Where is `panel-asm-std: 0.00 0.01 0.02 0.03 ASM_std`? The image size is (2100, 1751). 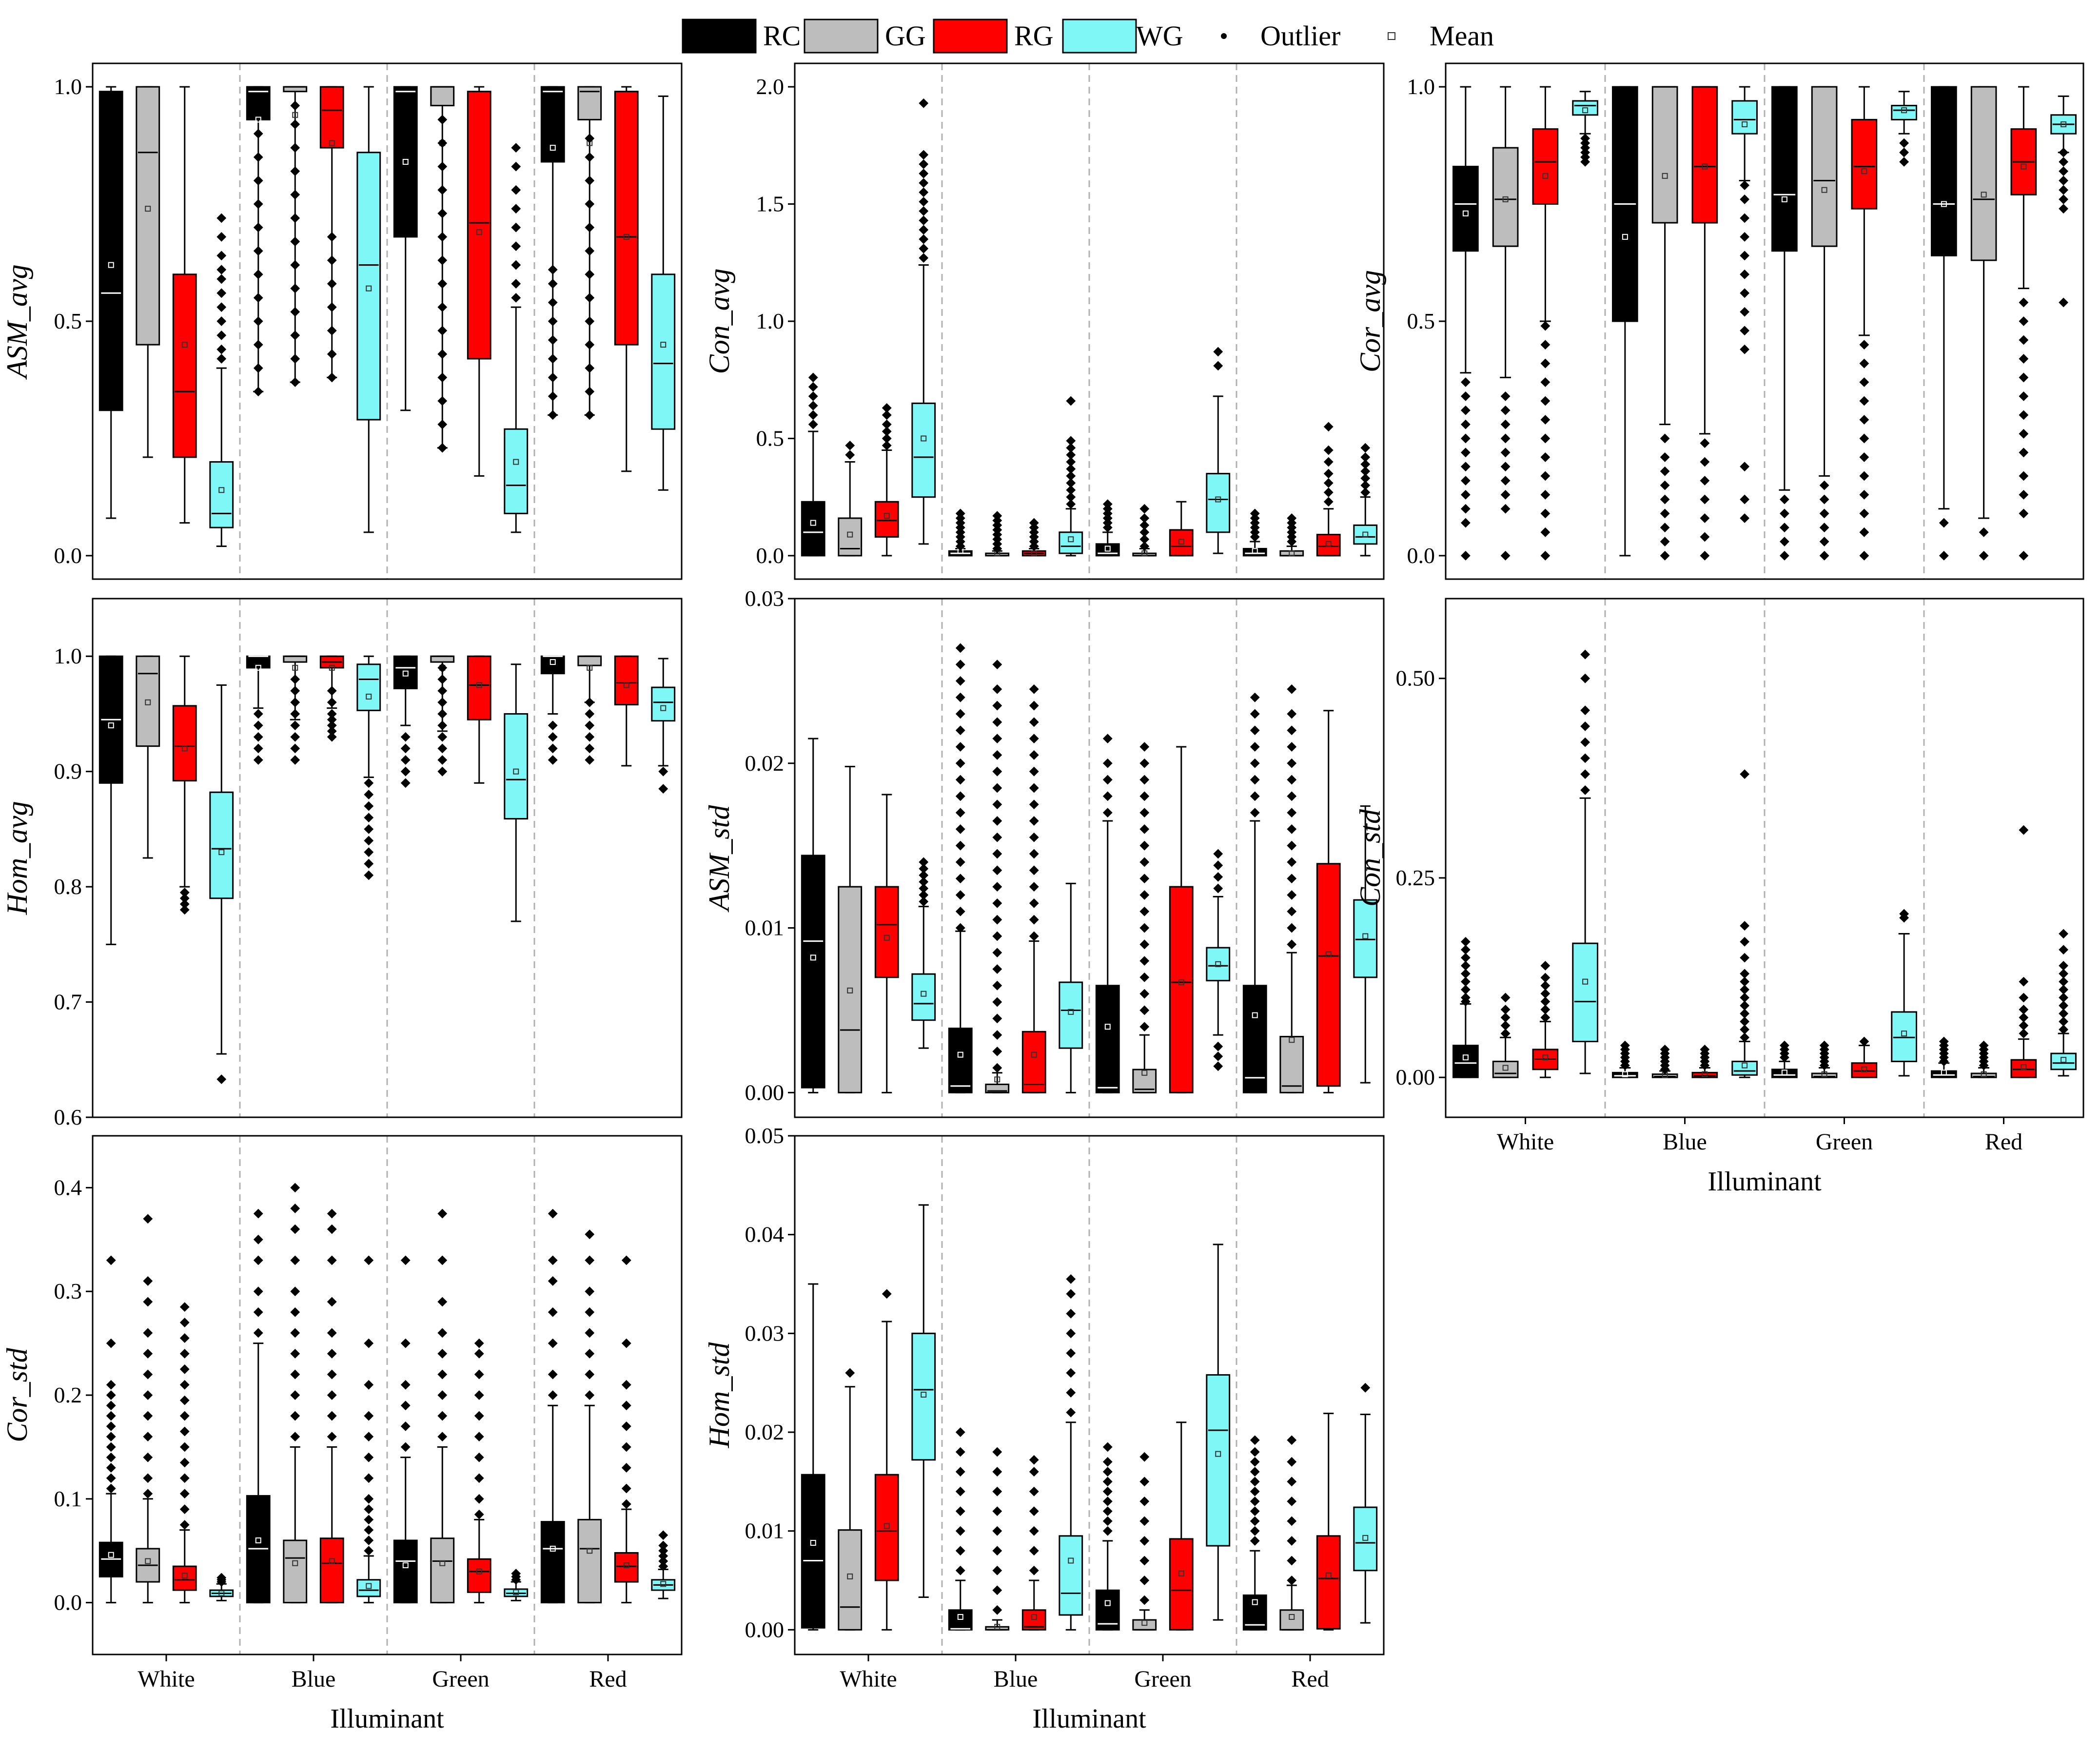
panel-asm-std: 0.00 0.01 0.02 0.03 ASM_std is located at coordinates (1044, 852).